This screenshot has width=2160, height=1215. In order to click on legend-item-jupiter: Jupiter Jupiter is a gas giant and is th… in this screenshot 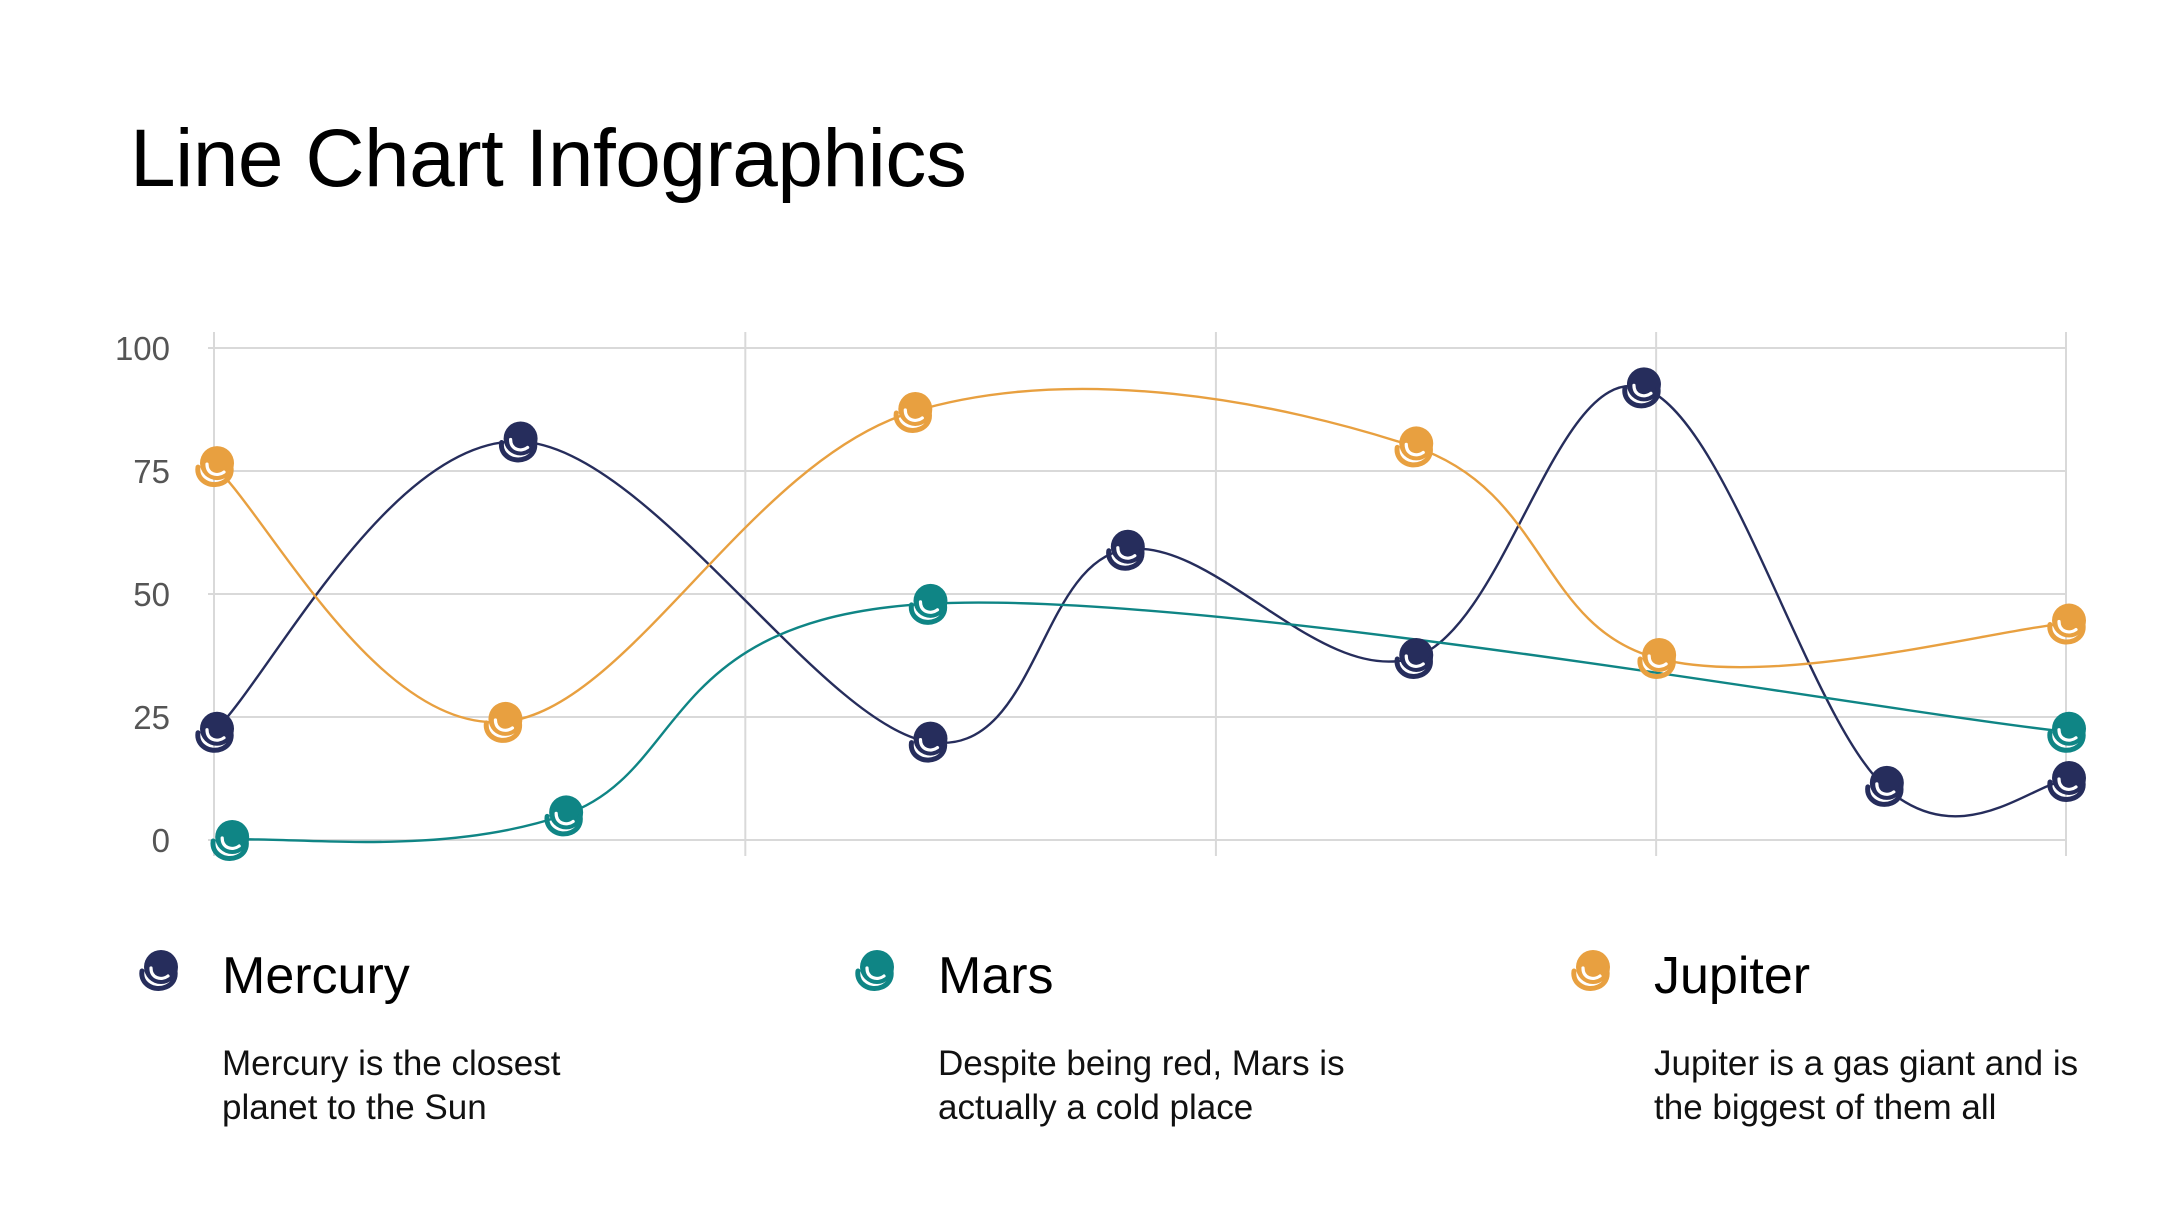, I will do `click(1865, 1035)`.